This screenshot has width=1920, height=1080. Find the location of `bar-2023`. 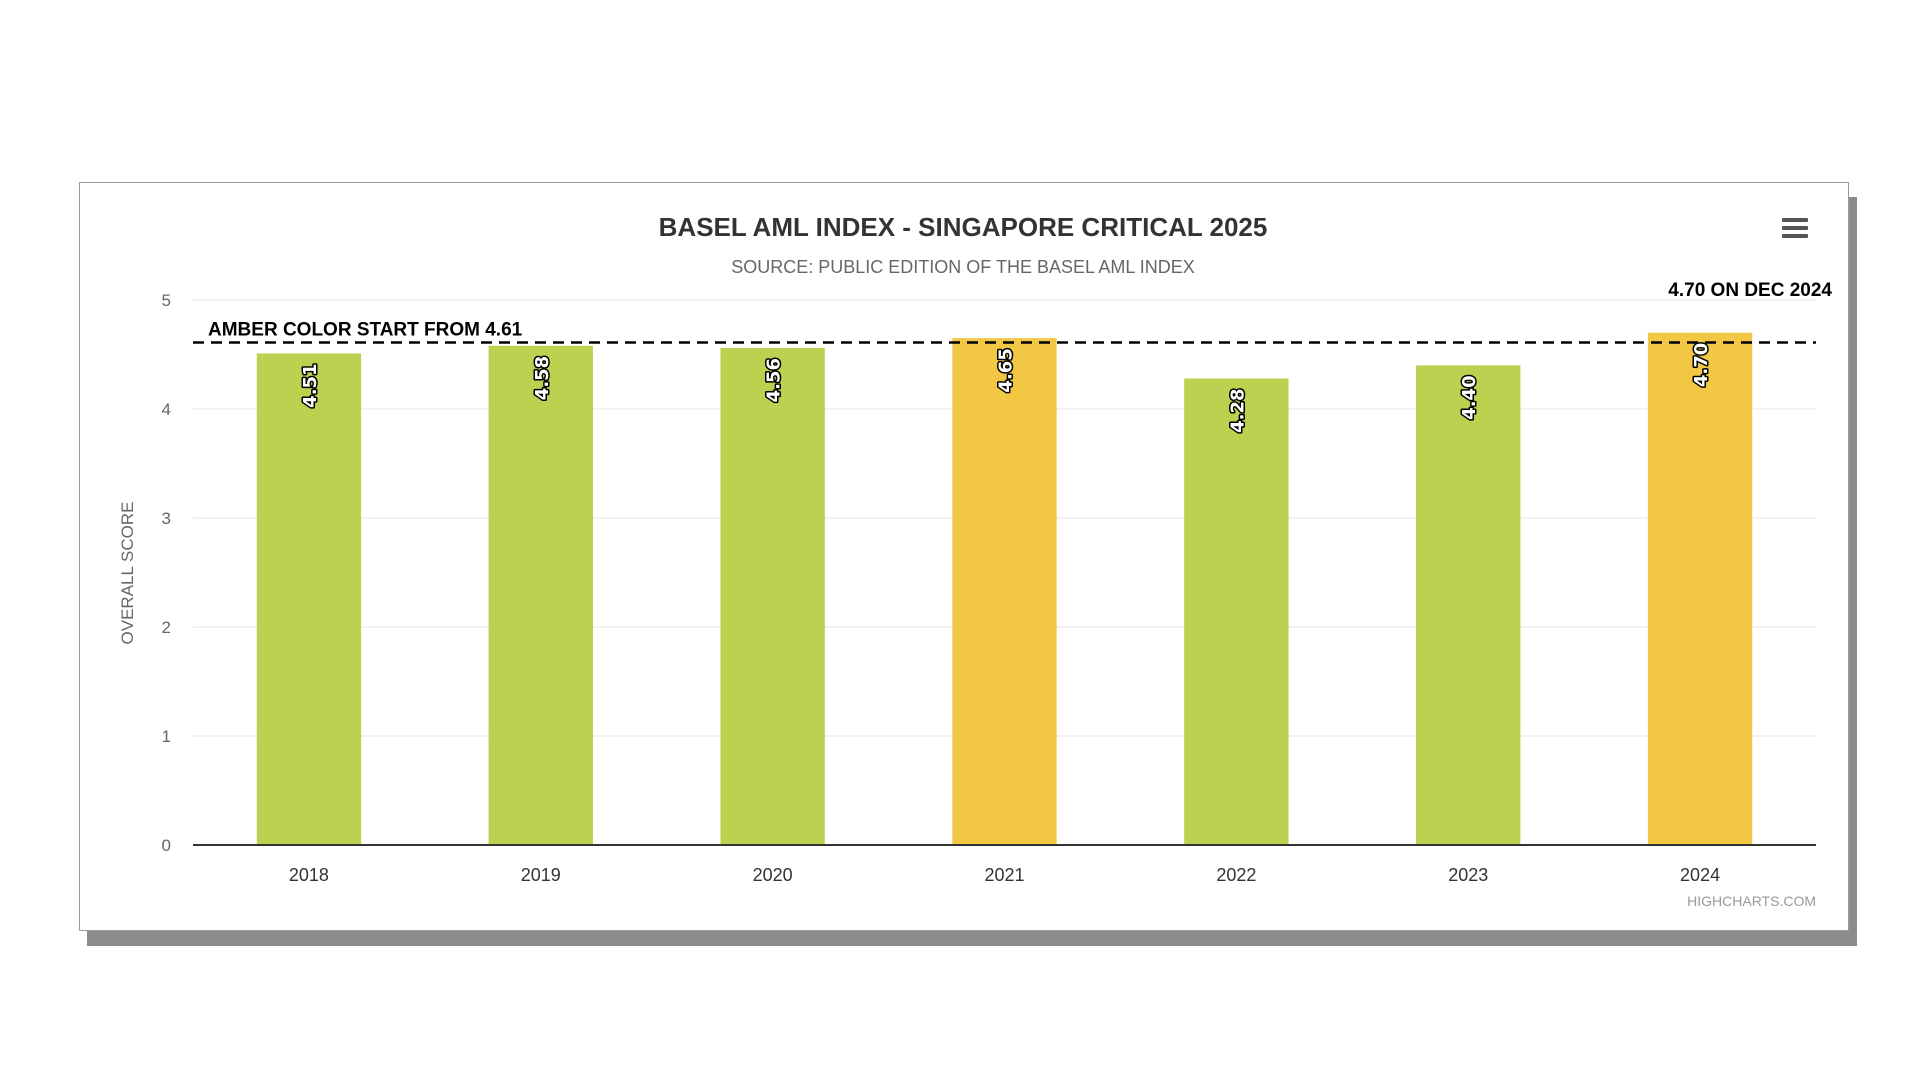

bar-2023 is located at coordinates (1468, 605).